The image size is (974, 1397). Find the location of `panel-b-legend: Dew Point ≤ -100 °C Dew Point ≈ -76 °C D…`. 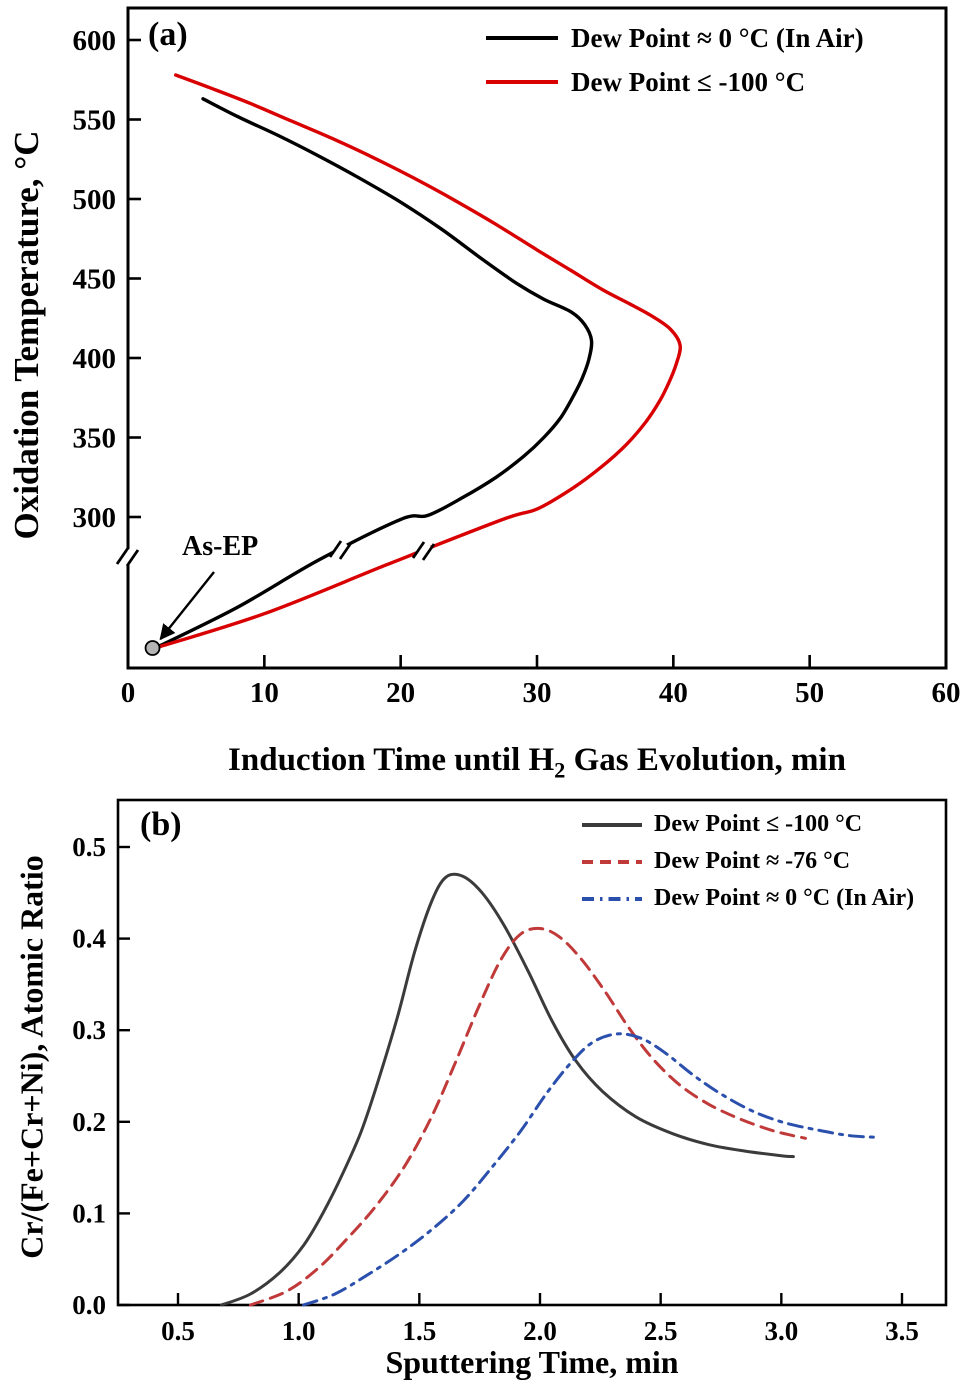

panel-b-legend: Dew Point ≤ -100 °C Dew Point ≈ -76 °C D… is located at coordinates (747, 861).